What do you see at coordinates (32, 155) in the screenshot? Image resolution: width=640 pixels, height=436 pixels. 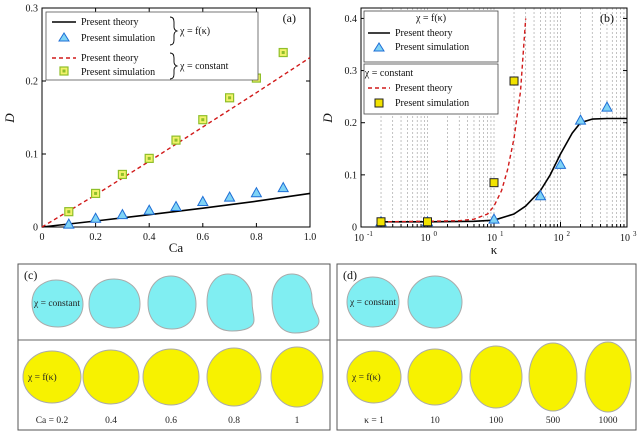 I see `chart-a-ytick-label: 0.1` at bounding box center [32, 155].